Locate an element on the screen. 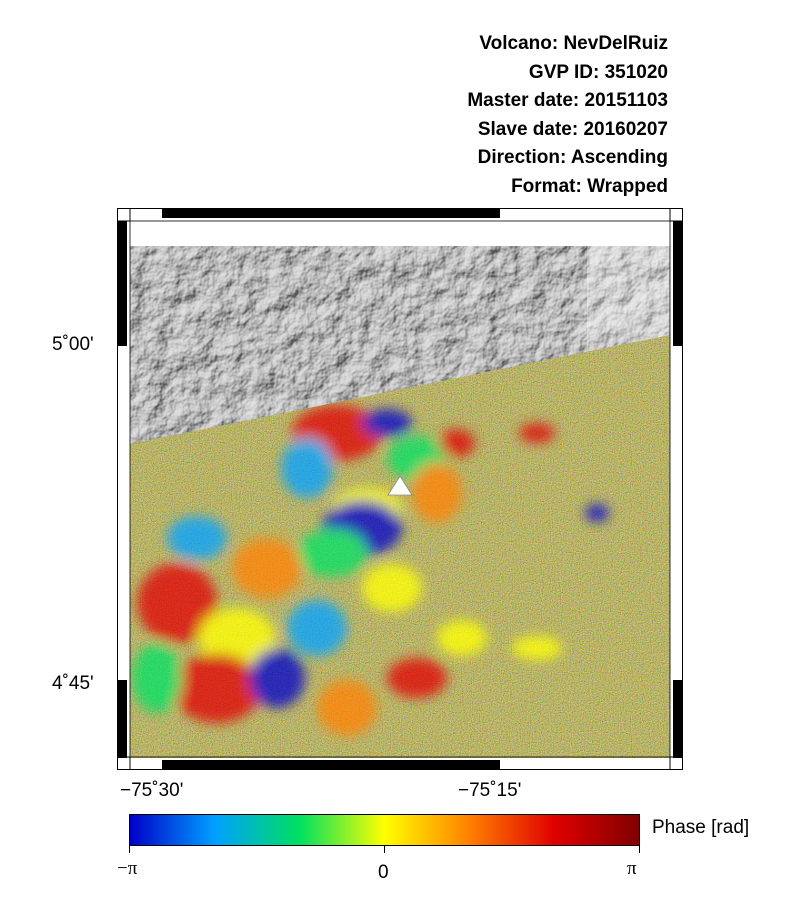  master-date: Master date: 20151103 is located at coordinates (567, 100).